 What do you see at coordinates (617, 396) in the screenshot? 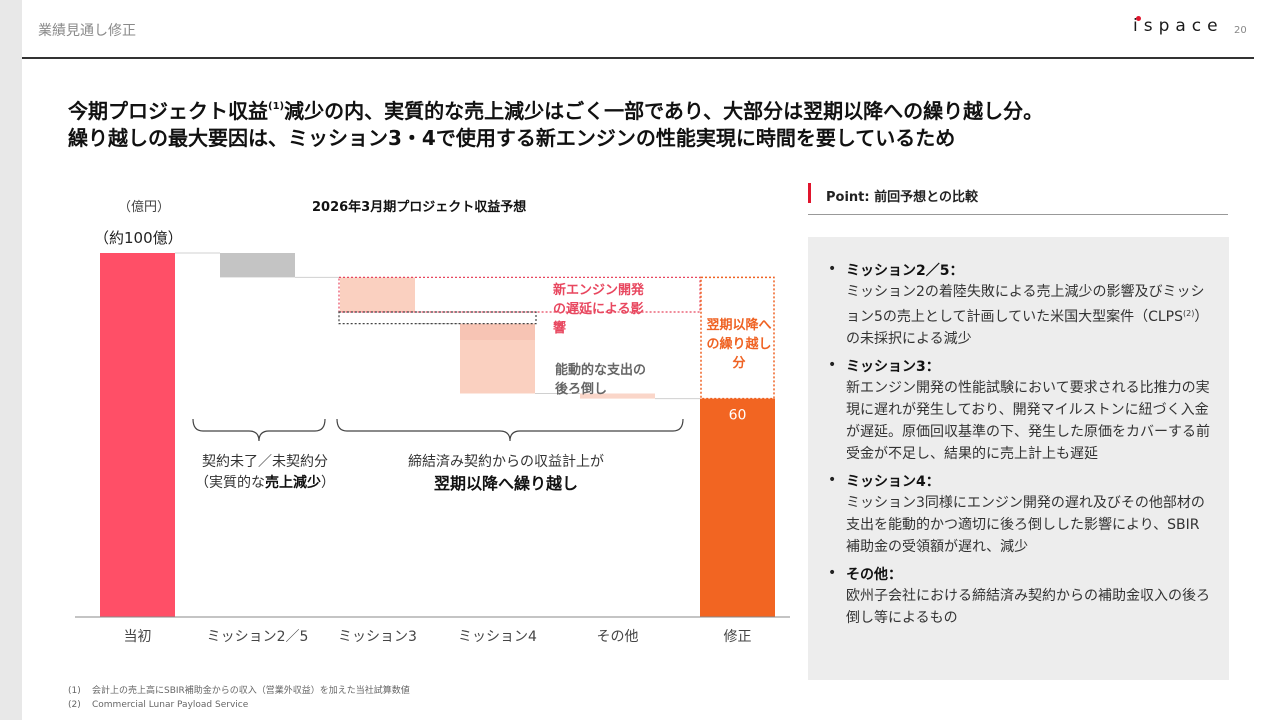
I see `bar-other` at bounding box center [617, 396].